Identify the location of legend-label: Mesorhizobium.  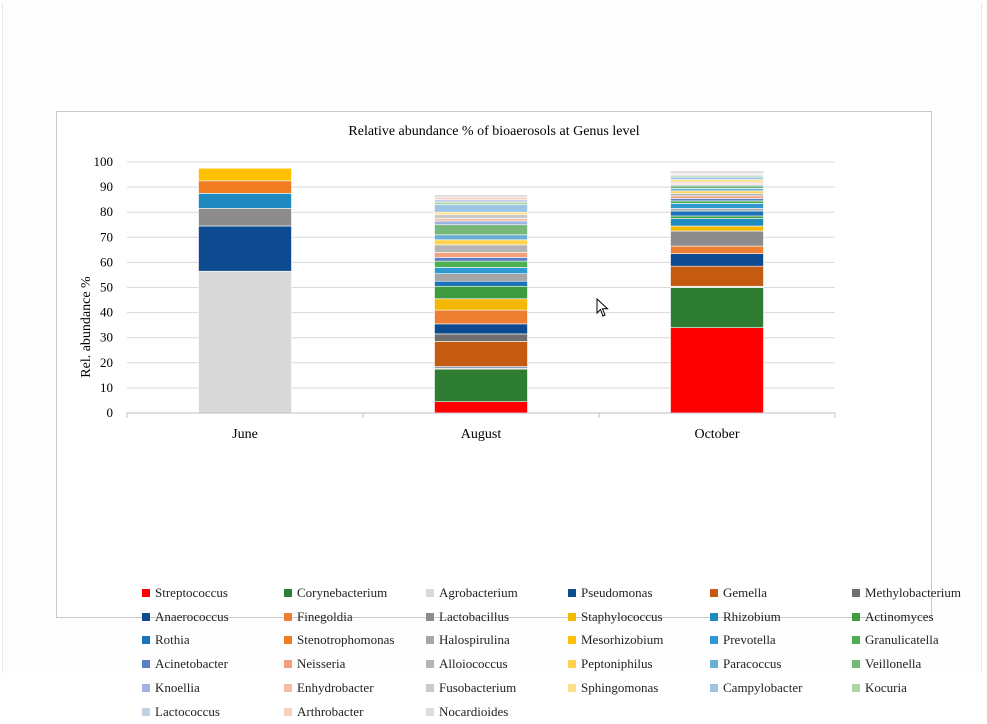
(622, 640).